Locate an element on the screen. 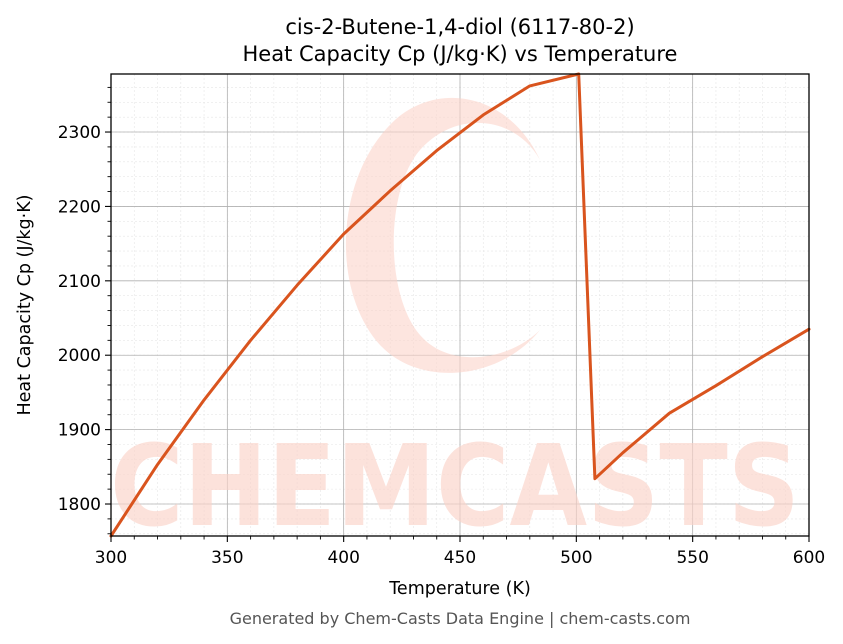 The image size is (843, 644). y-tick-label: 1900 is located at coordinates (79, 431).